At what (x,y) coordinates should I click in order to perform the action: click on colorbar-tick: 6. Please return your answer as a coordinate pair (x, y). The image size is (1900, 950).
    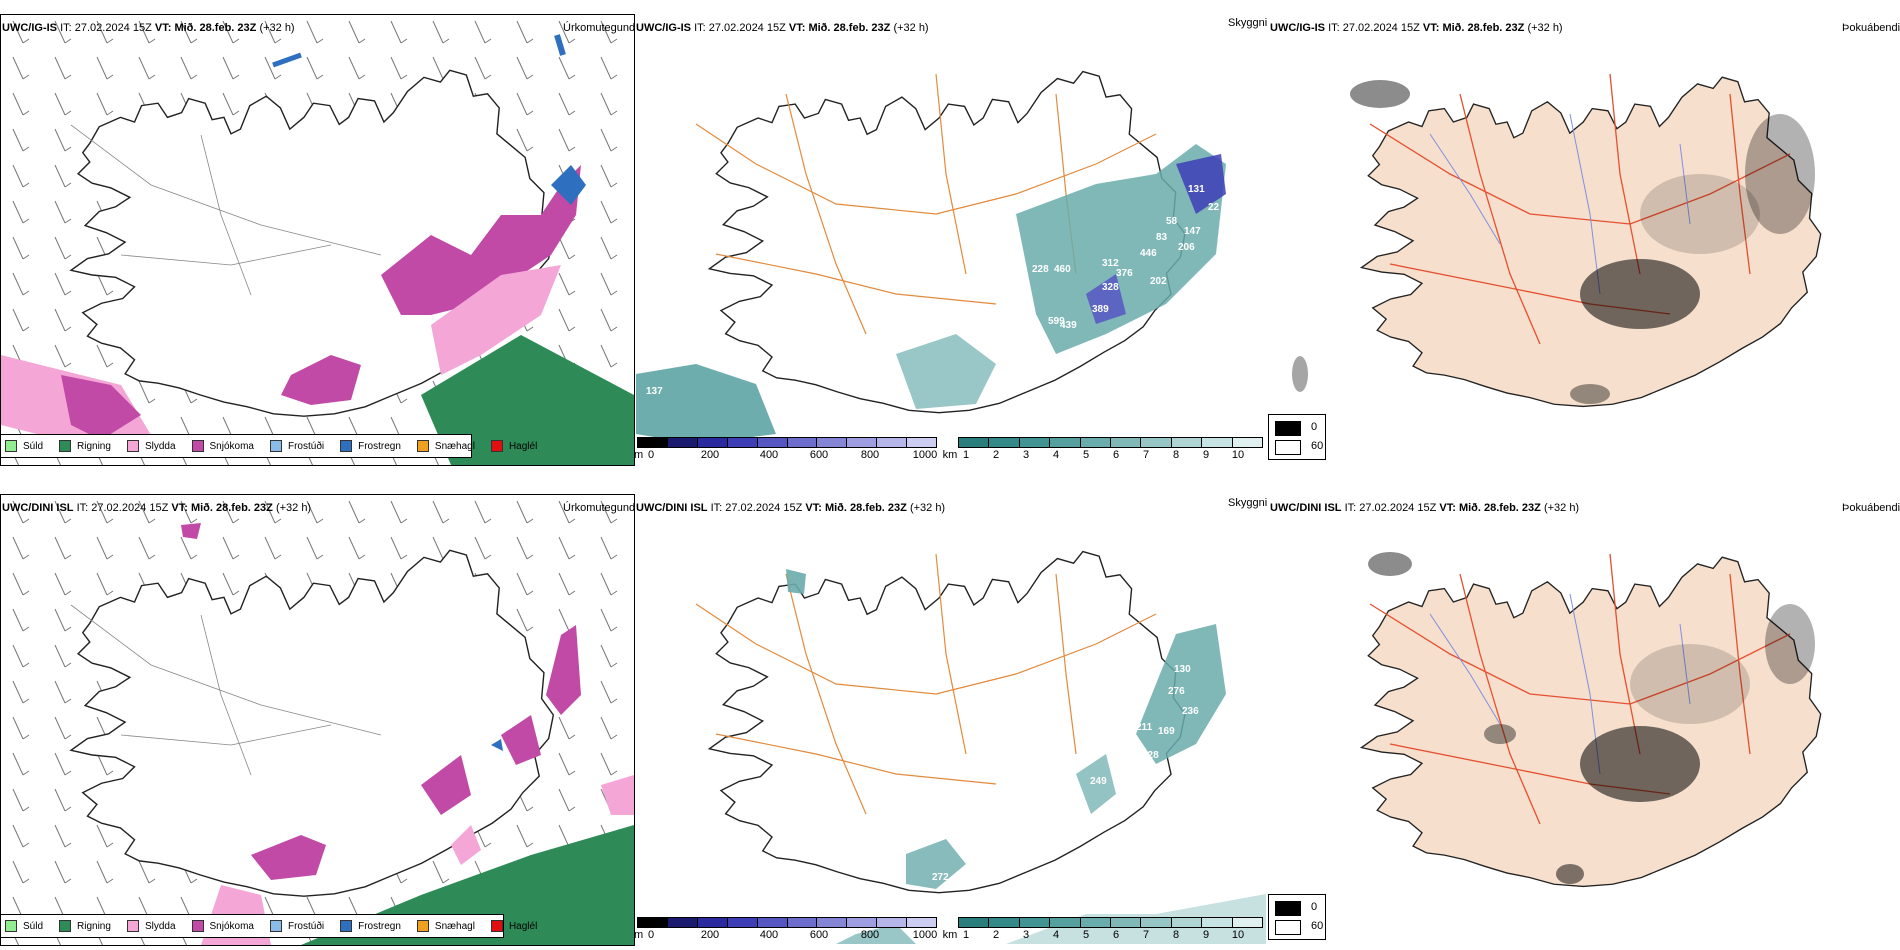
    Looking at the image, I should click on (1116, 455).